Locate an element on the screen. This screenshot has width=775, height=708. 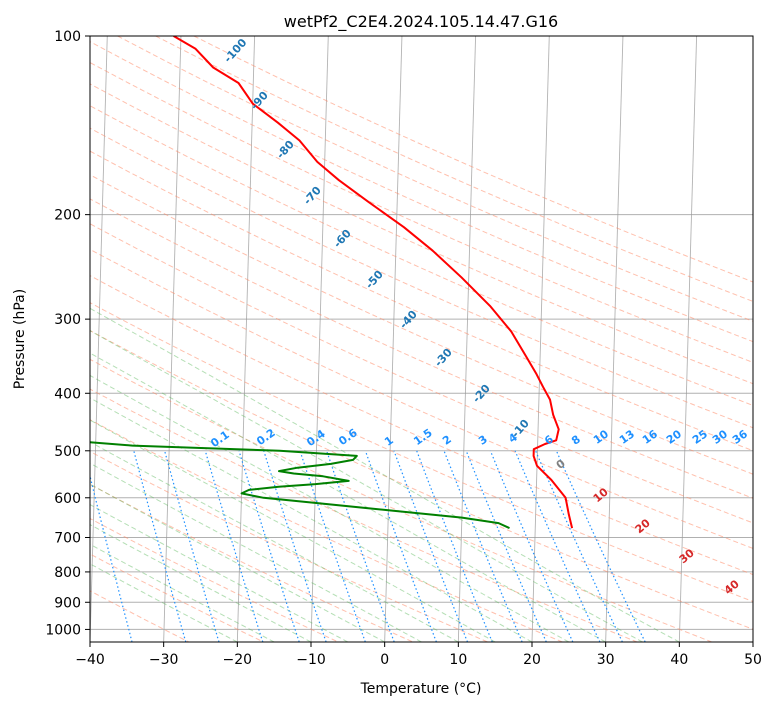
y-tick-label: 200 is located at coordinates (67, 216).